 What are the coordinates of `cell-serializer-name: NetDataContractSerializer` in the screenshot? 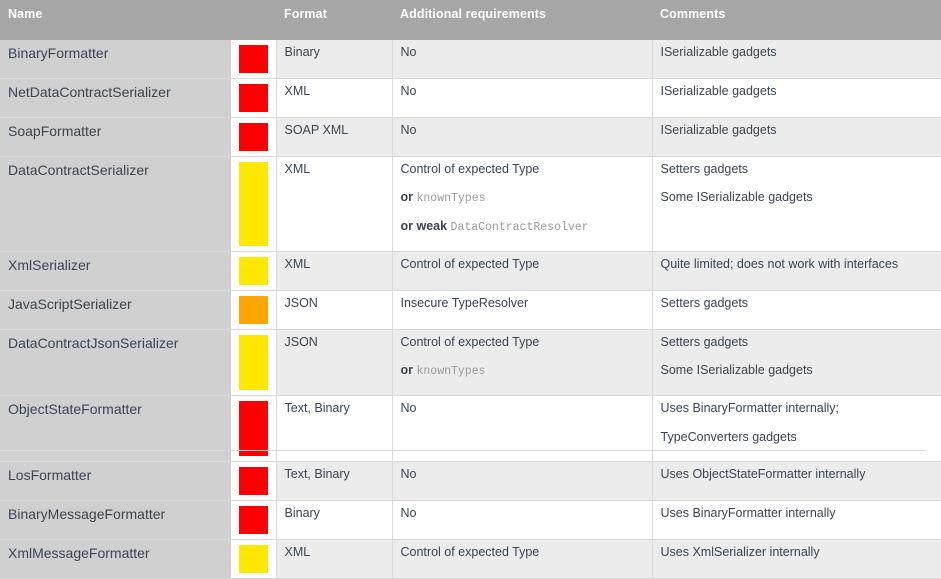 It's located at (115, 98).